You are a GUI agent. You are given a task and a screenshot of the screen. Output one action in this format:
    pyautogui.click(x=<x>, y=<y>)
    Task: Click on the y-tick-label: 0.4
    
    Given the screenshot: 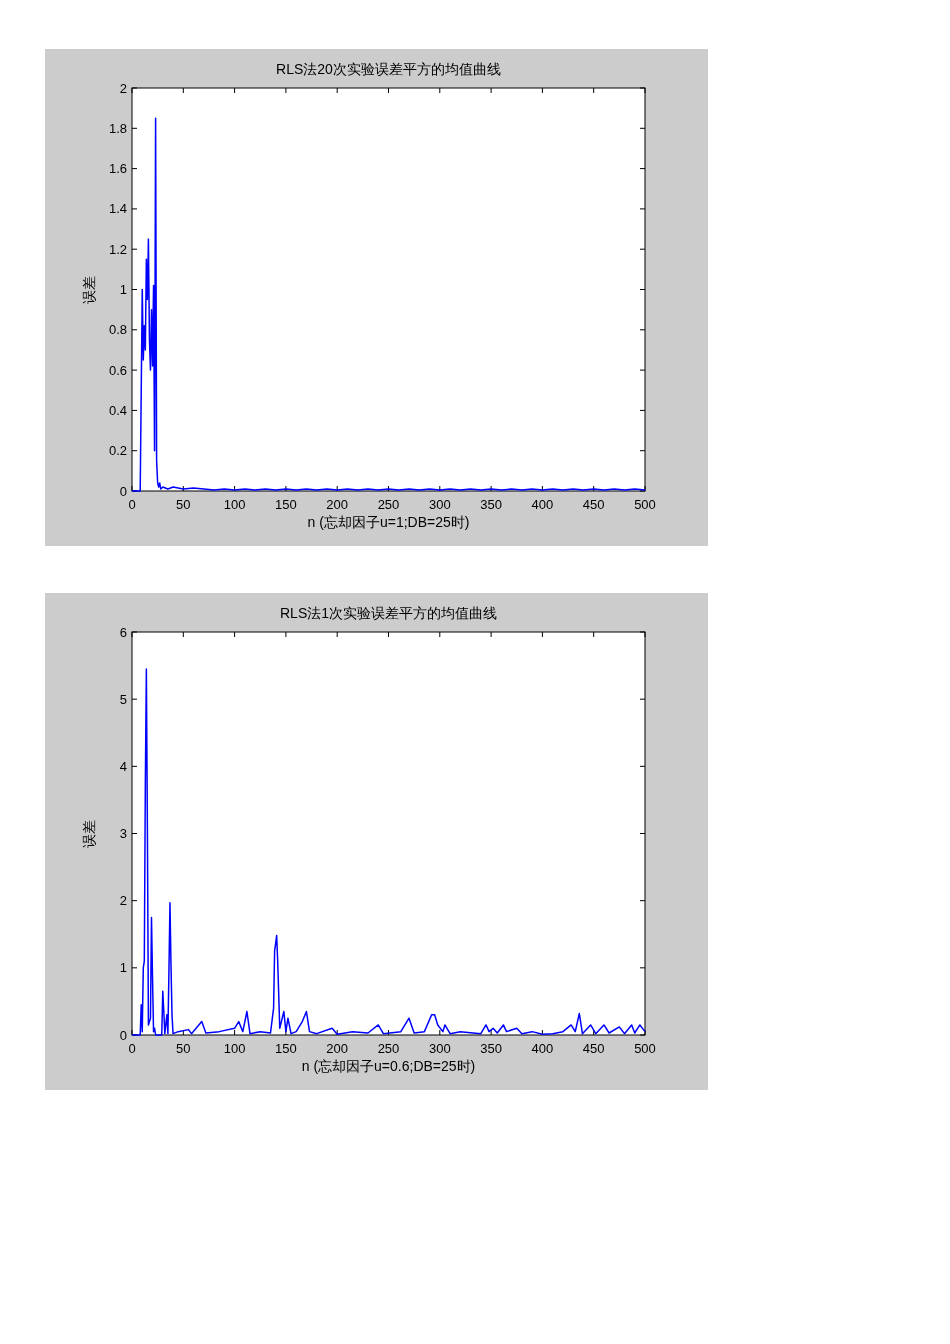 What is the action you would take?
    pyautogui.click(x=117, y=410)
    